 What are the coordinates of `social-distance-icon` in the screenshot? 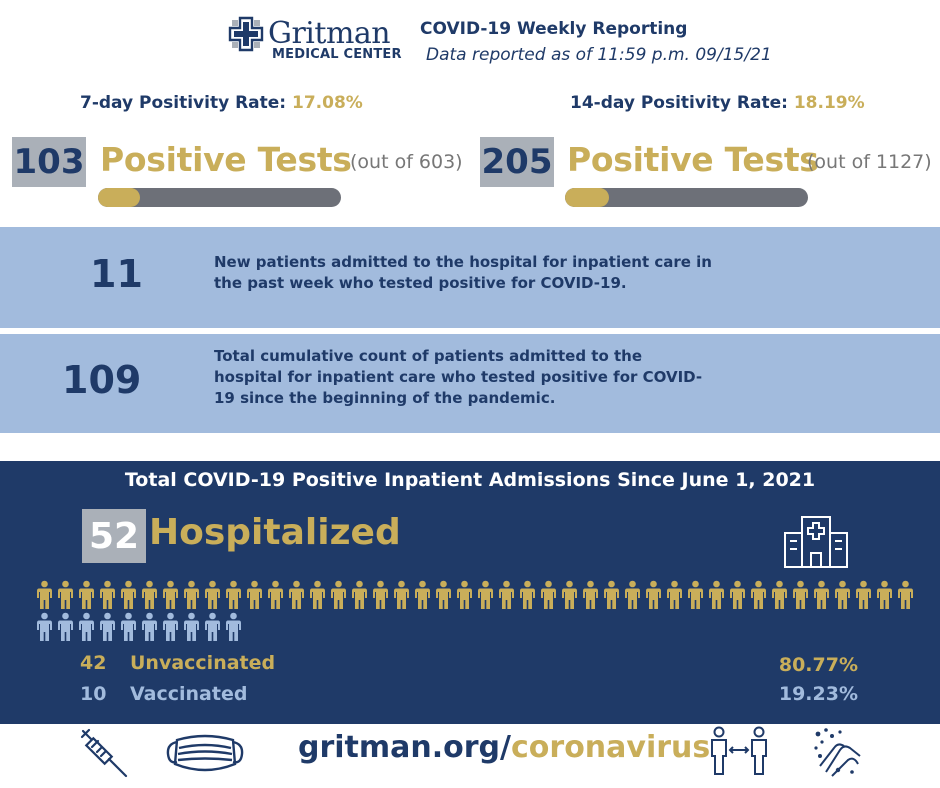 It's located at (739, 750).